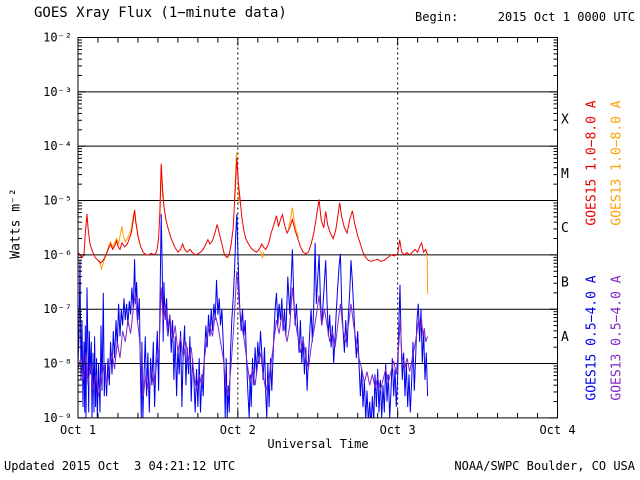  Describe the element at coordinates (57, 146) in the screenshot. I see `y-tick-label: 10⁻⁴` at that location.